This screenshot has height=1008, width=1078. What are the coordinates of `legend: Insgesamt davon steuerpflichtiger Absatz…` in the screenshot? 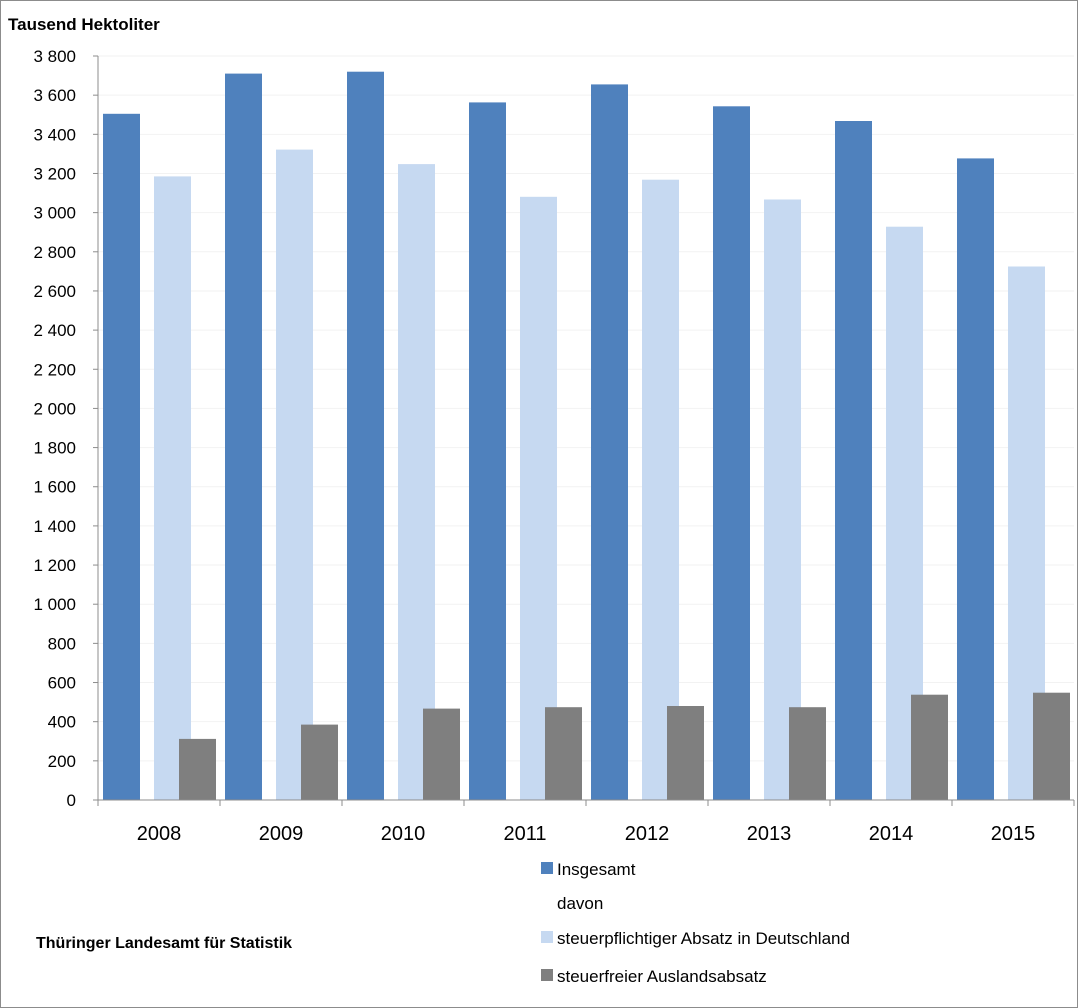 It's located at (695, 923).